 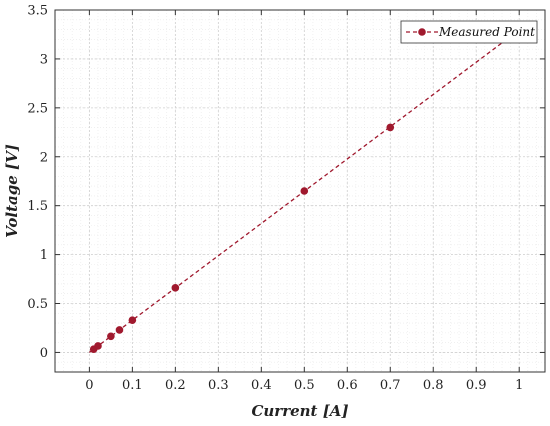 I want to click on legend: Measured Point, so click(x=469, y=32).